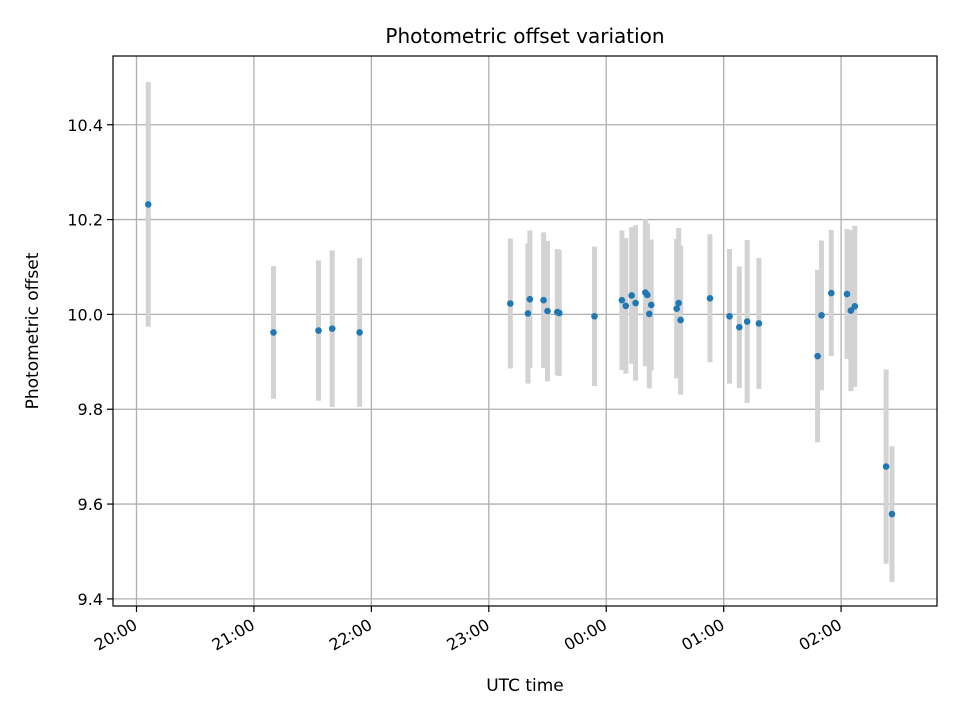  I want to click on y-axis-label: Photometric offset, so click(33, 330).